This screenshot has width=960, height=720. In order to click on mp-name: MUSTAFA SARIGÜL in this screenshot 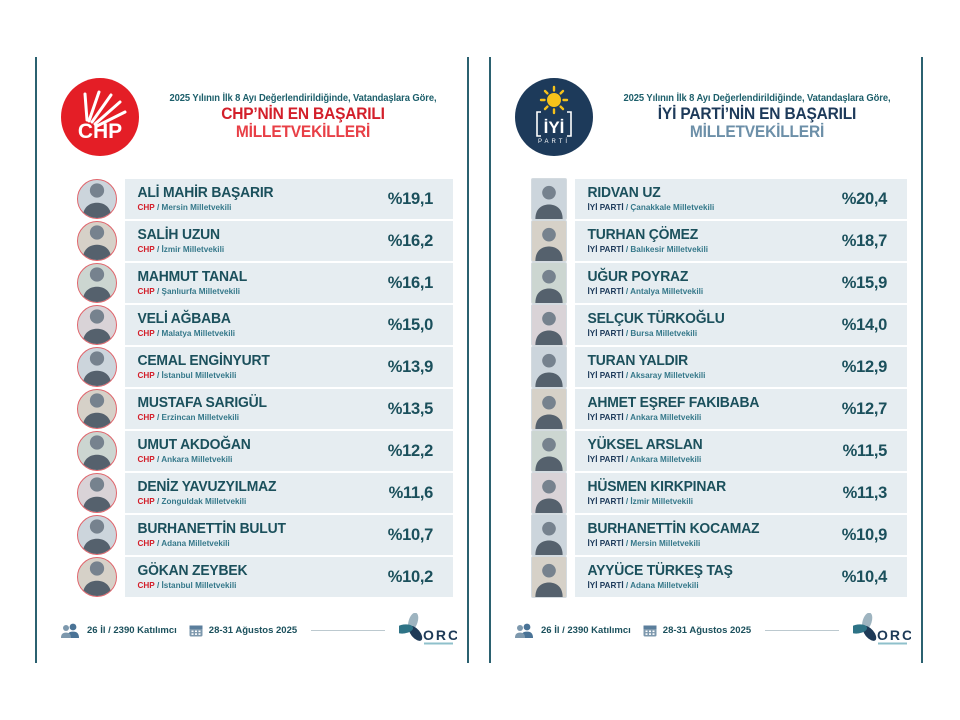, I will do `click(202, 403)`.